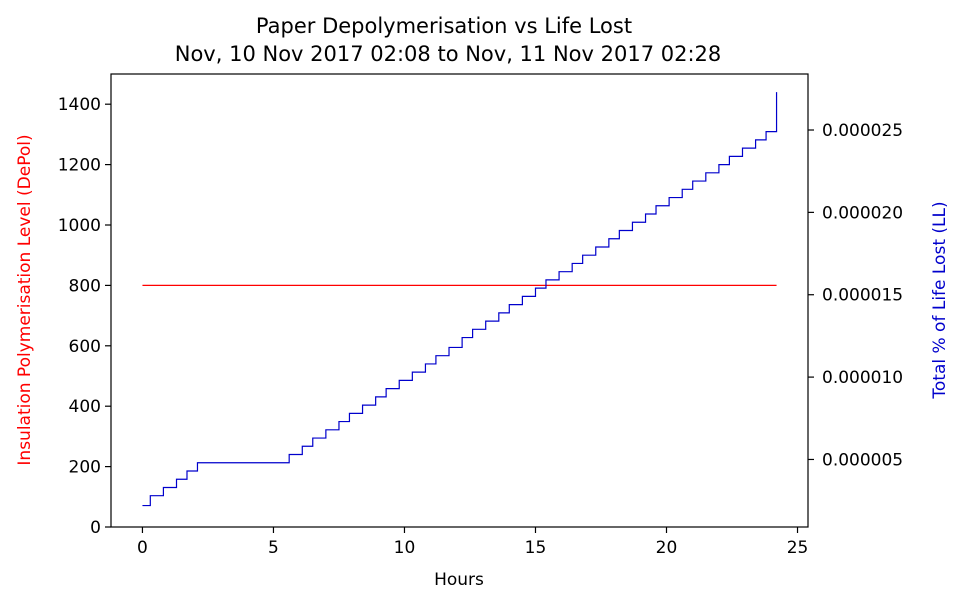 The width and height of the screenshot is (965, 605). What do you see at coordinates (862, 296) in the screenshot?
I see `y-right-tick-label: 0.000015` at bounding box center [862, 296].